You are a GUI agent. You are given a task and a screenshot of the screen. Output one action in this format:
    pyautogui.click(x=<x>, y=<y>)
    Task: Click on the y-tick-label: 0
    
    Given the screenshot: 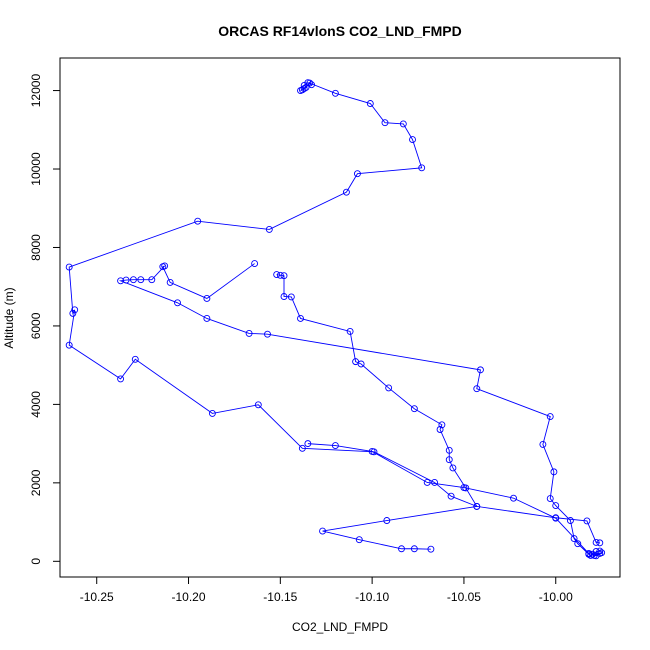 What is the action you would take?
    pyautogui.click(x=36, y=561)
    